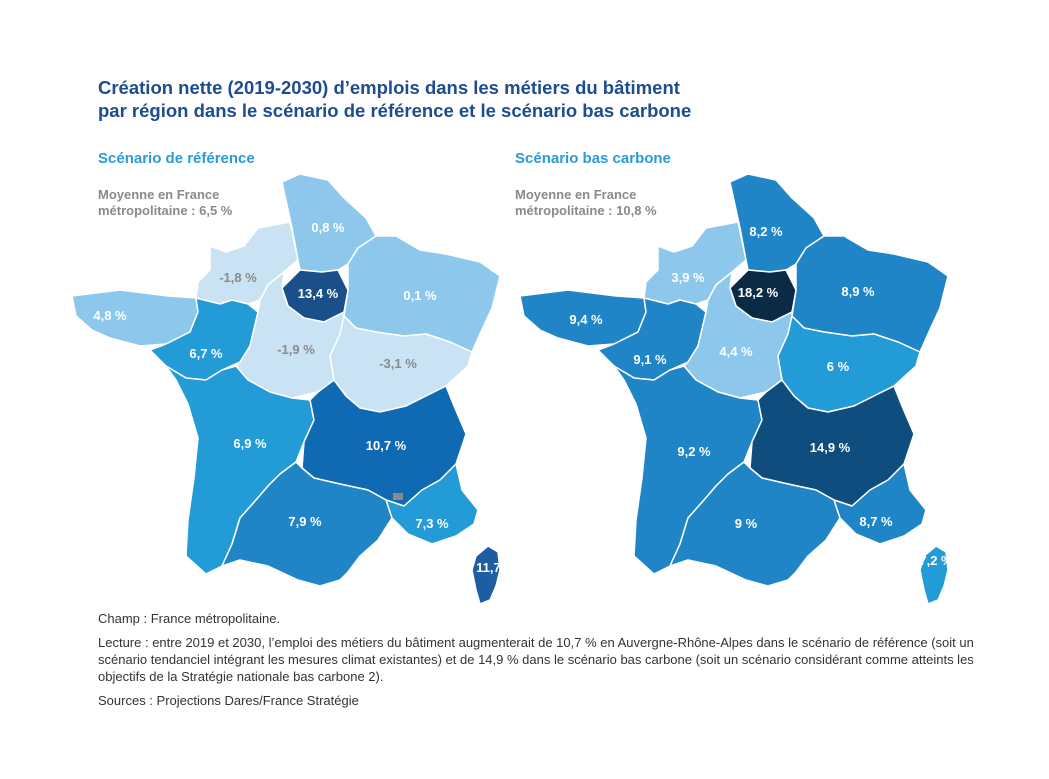  I want to click on region-label-paca: 7,3 %, so click(432, 523).